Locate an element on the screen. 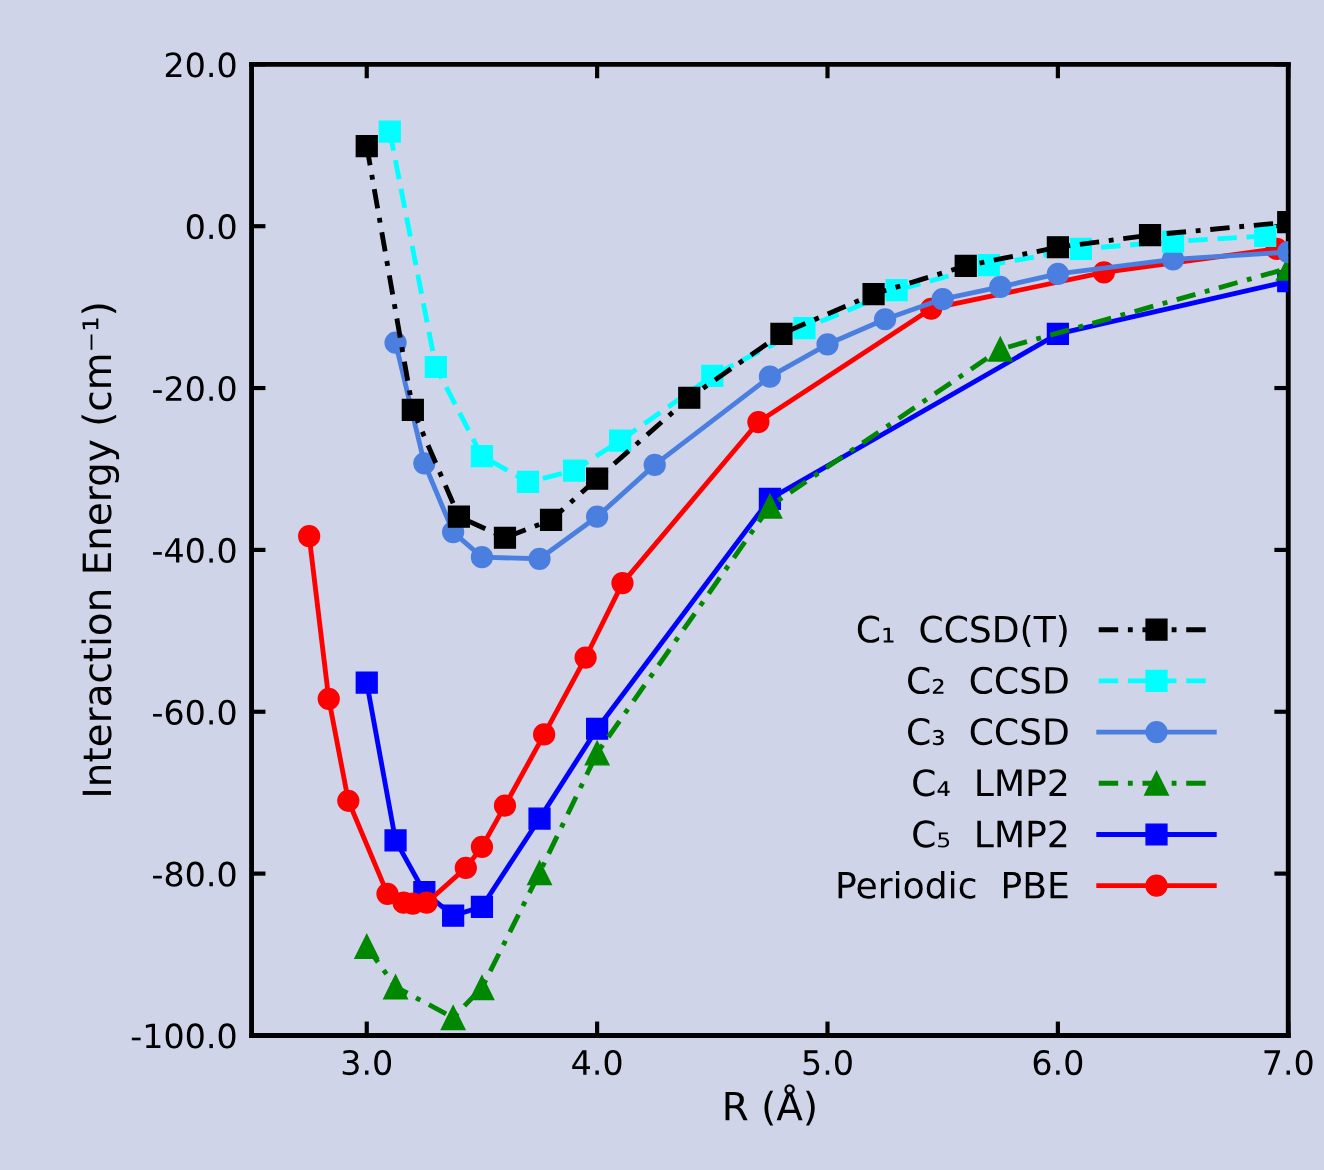  x-tick-label: 7.0 is located at coordinates (1288, 1062).